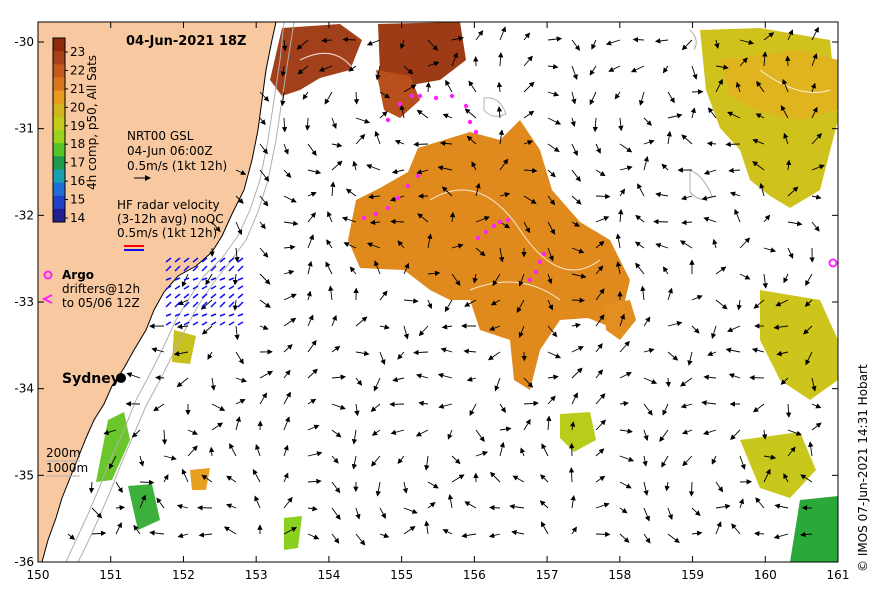 This screenshot has width=879, height=600. I want to click on colorbar-swatch, so click(59, 58).